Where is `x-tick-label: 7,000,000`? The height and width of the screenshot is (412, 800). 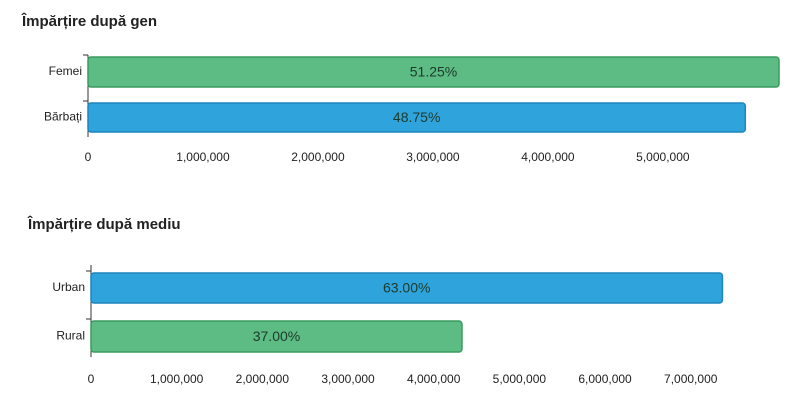
x-tick-label: 7,000,000 is located at coordinates (691, 379).